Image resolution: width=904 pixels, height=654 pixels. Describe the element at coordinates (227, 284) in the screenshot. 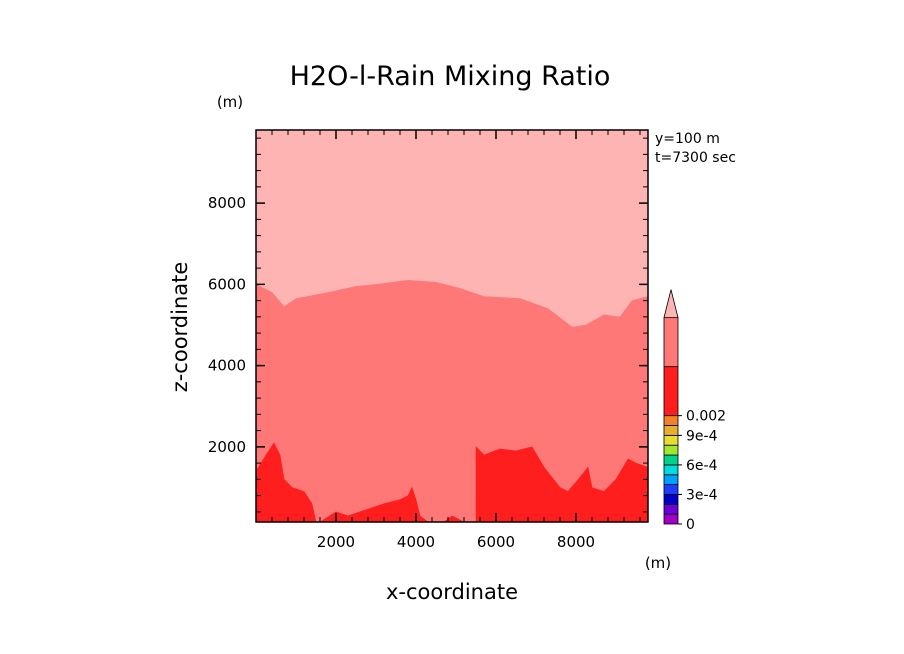

I see `y-tick-label: 6000` at that location.